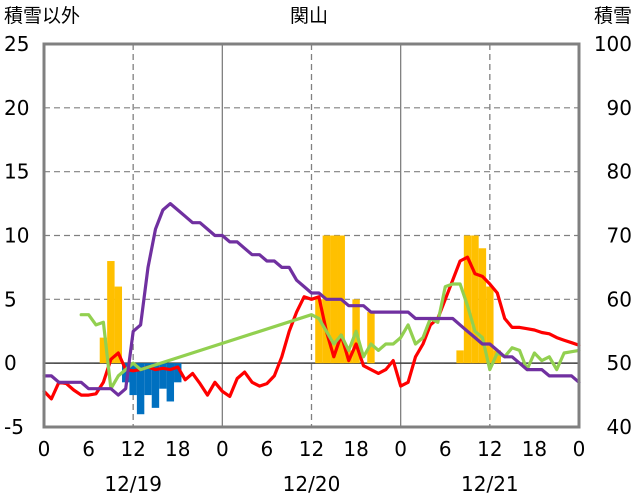  What do you see at coordinates (312, 484) in the screenshot?
I see `date-label: 12/20` at bounding box center [312, 484].